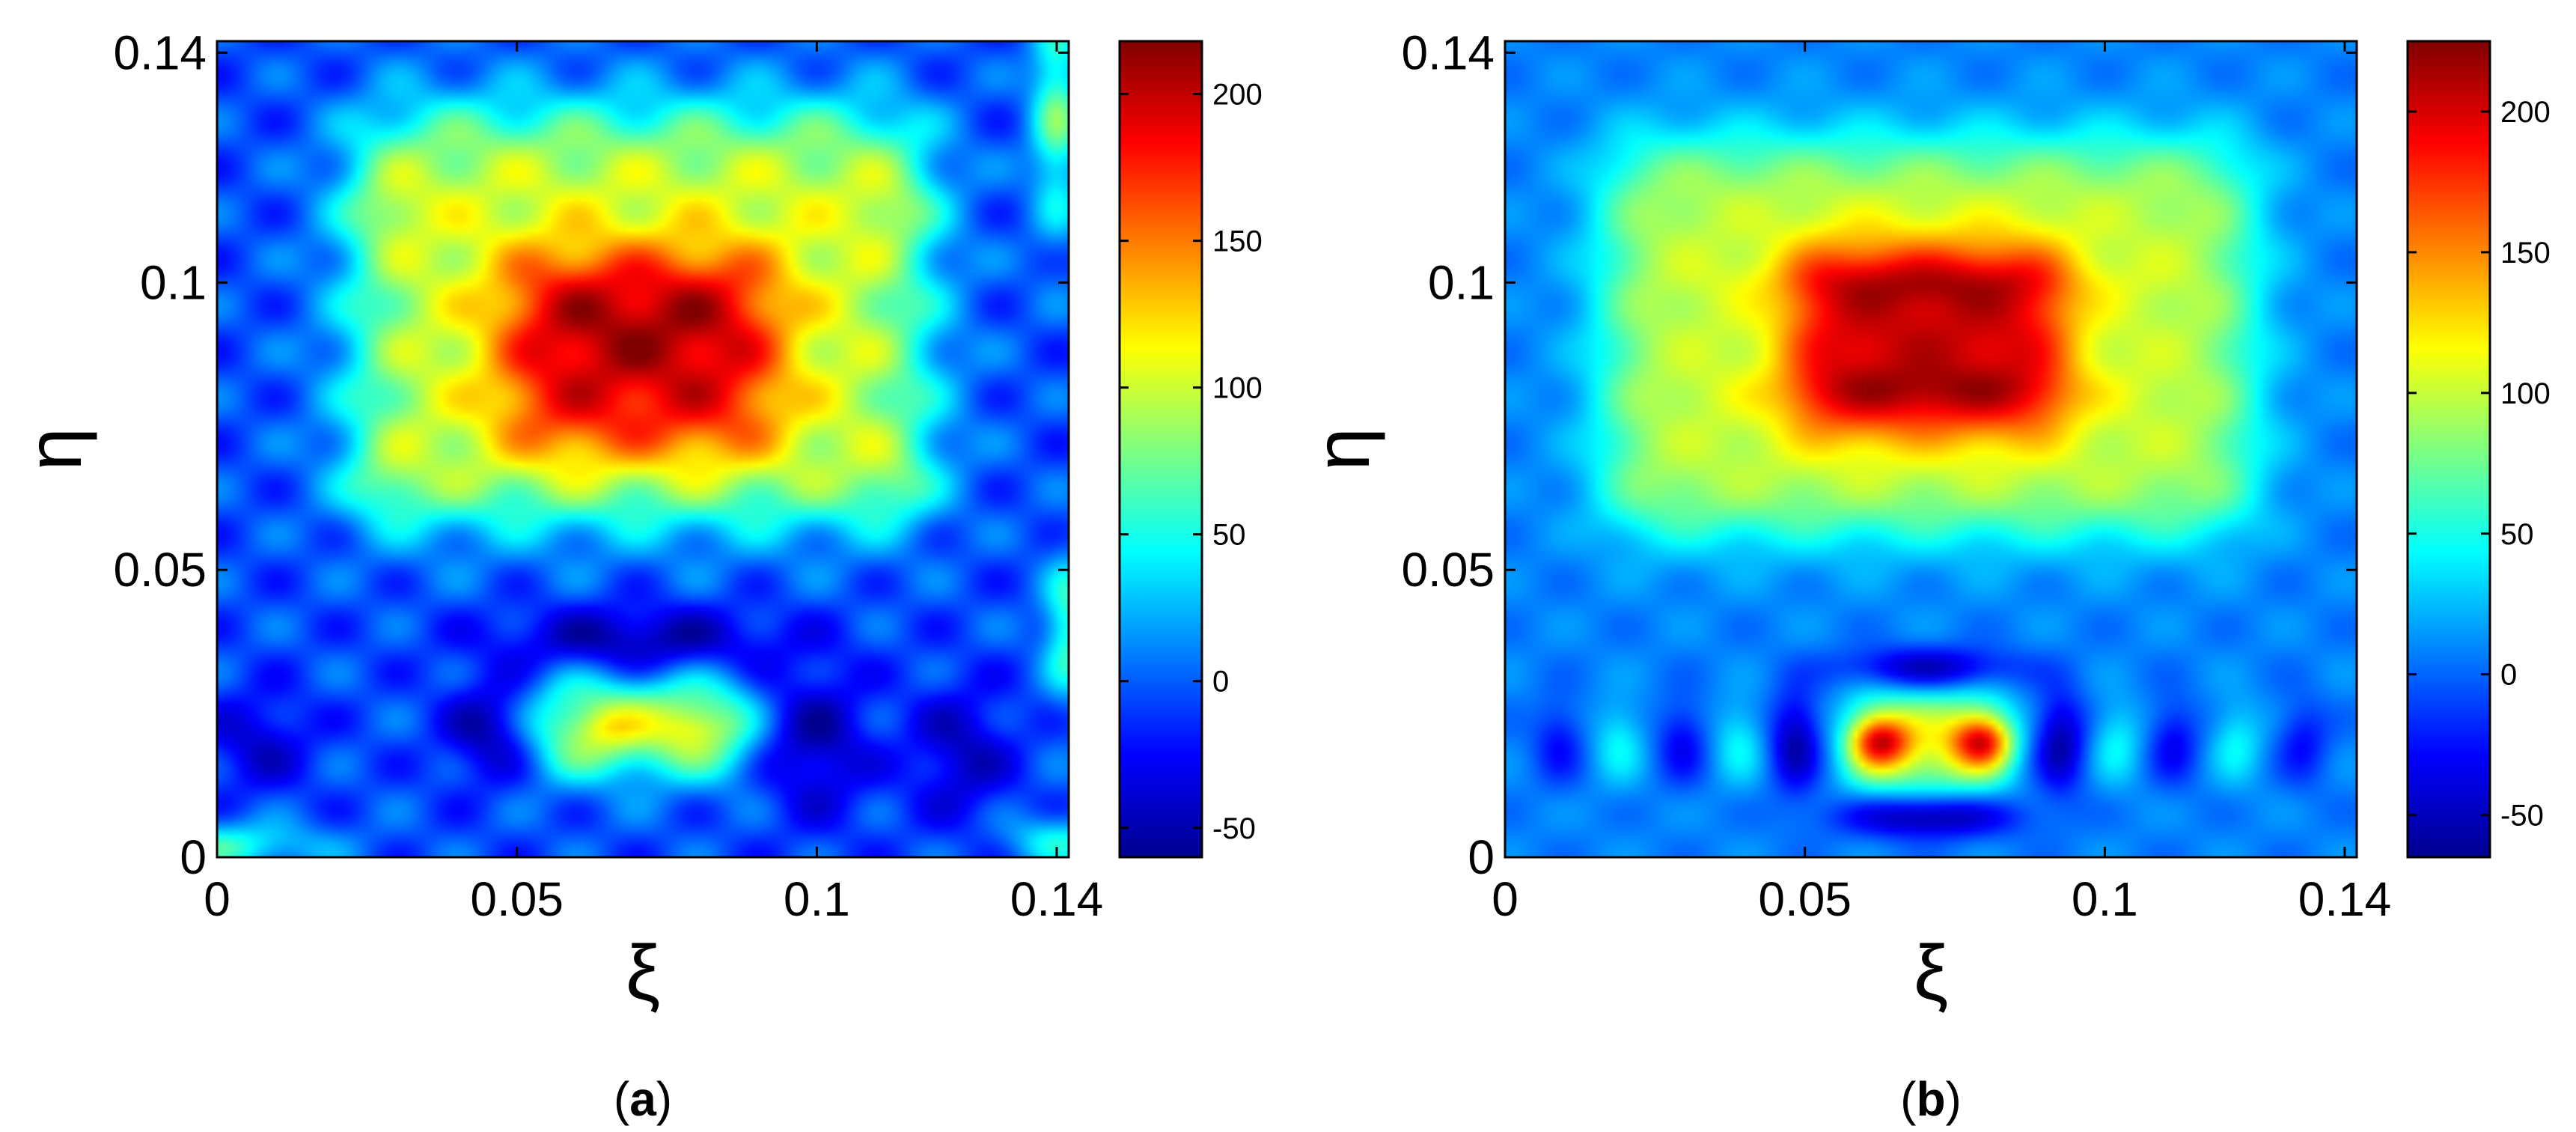 The height and width of the screenshot is (1132, 2576). I want to click on caption-letter: a, so click(642, 1099).